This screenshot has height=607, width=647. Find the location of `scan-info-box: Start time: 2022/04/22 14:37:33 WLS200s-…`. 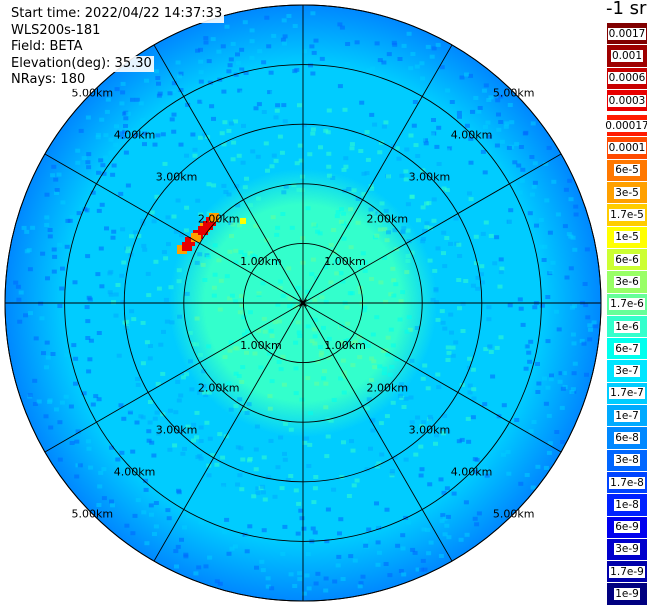

scan-info-box: Start time: 2022/04/22 14:37:33 WLS200s-… is located at coordinates (117, 47).